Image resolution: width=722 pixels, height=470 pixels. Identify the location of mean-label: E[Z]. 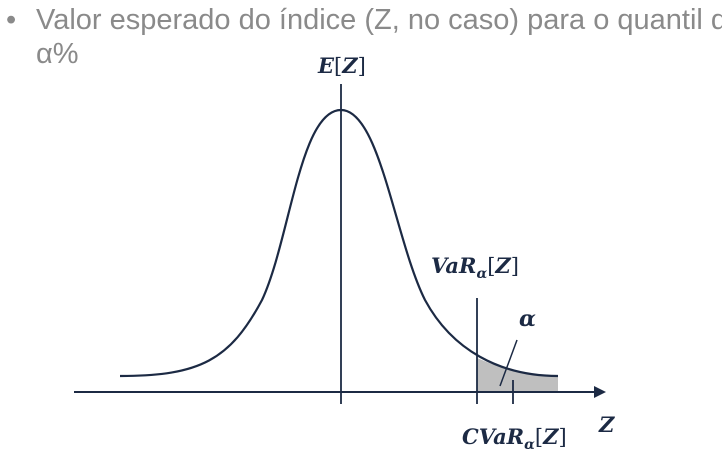
(341, 65).